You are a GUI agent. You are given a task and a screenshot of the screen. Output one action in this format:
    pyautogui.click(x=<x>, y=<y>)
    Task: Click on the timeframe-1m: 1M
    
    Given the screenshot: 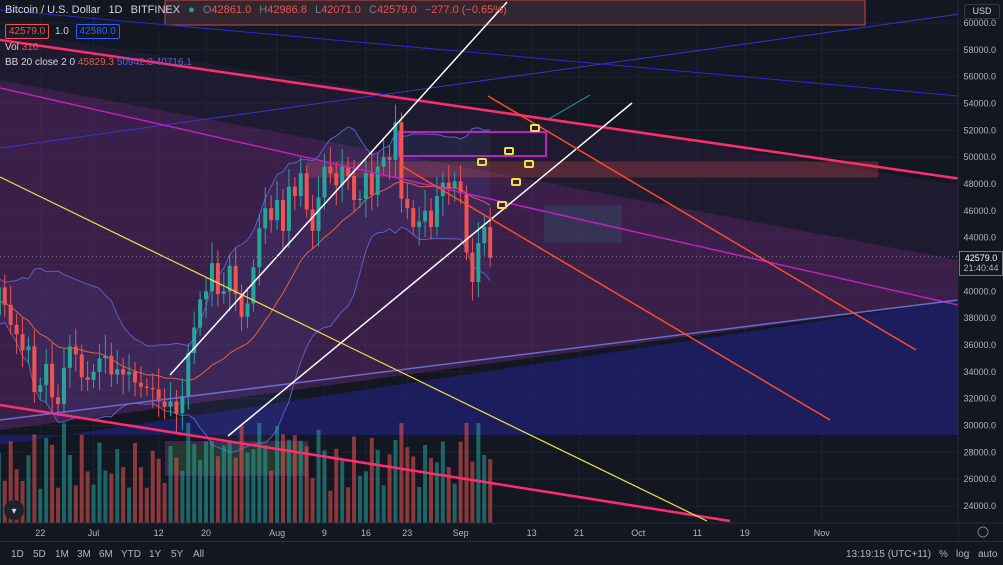 What is the action you would take?
    pyautogui.click(x=62, y=554)
    